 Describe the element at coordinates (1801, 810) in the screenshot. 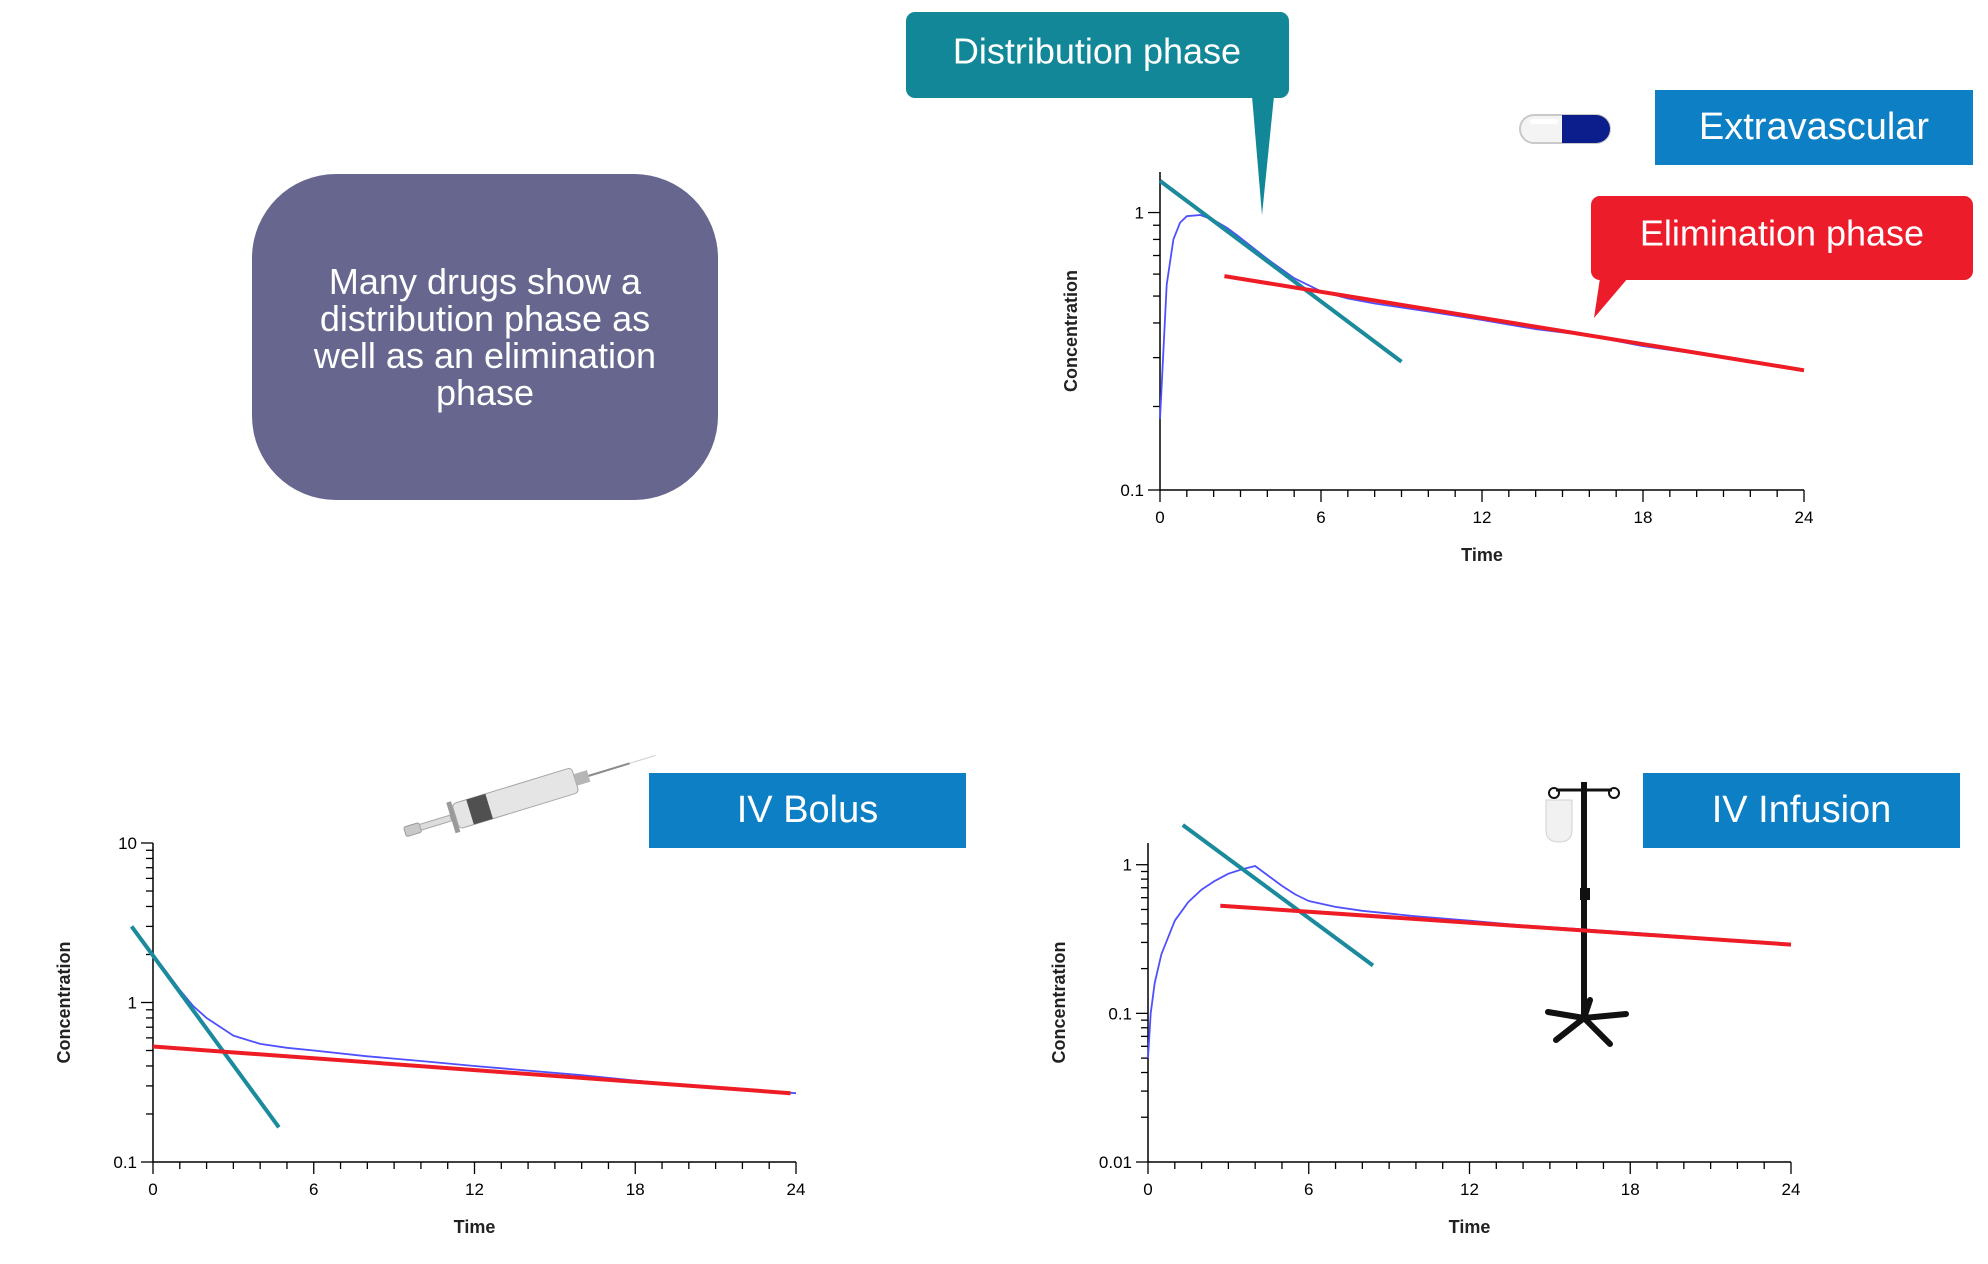

I see `chart-title-iv-infusion: IV Infusion` at that location.